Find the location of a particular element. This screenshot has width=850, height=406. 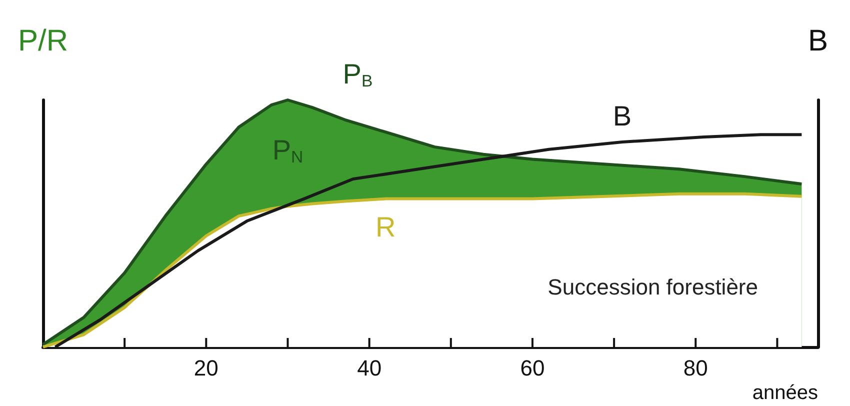

series-label: R is located at coordinates (386, 226).